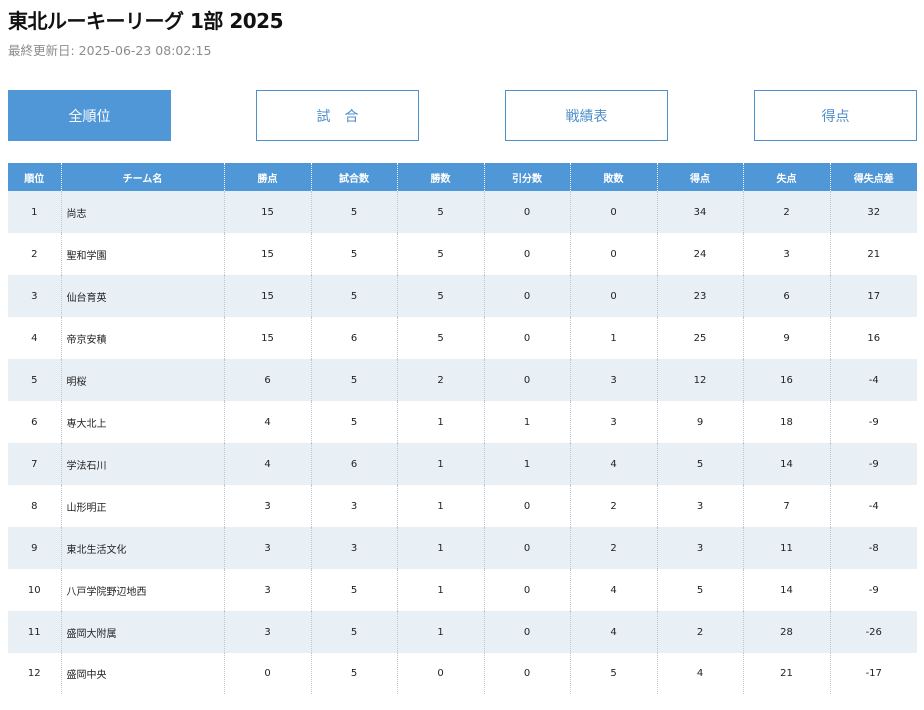 The width and height of the screenshot is (924, 710). I want to click on goals-for-cell: 24, so click(699, 254).